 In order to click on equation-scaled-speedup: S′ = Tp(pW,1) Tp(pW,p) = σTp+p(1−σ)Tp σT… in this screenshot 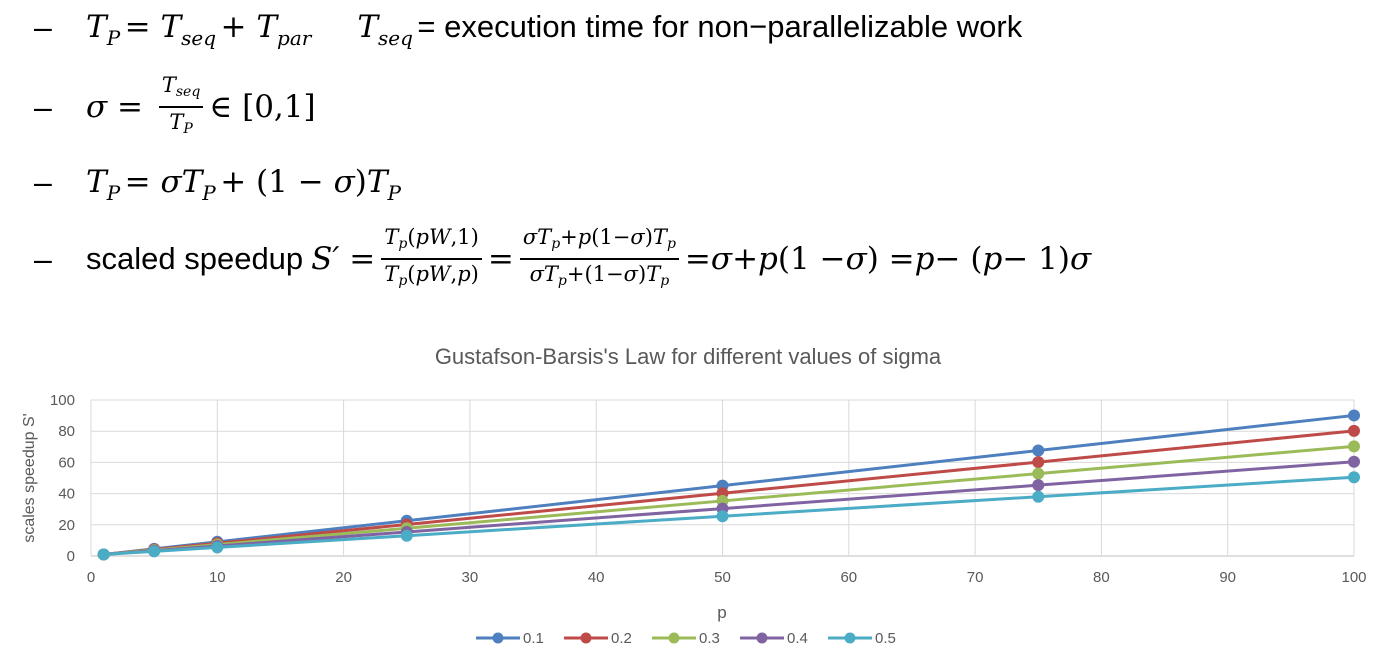, I will do `click(701, 259)`.